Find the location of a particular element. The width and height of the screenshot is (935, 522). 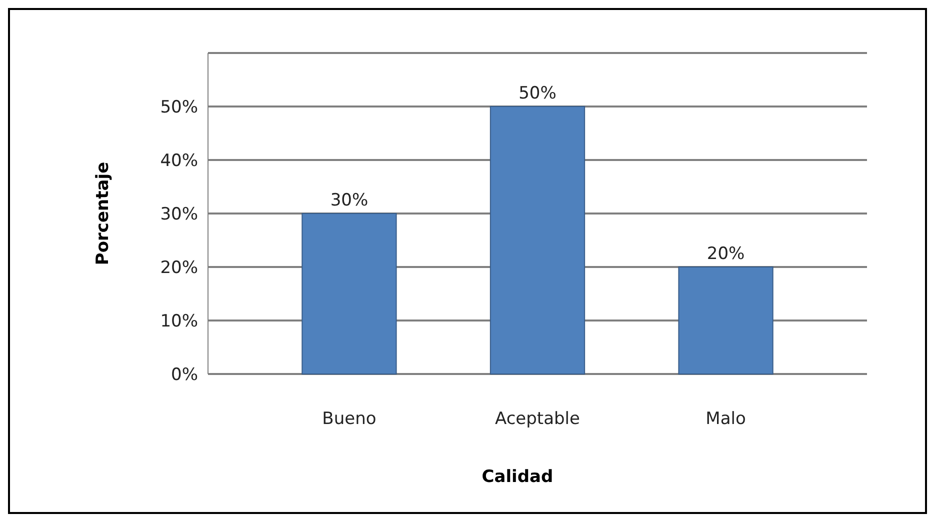

y-tick-label: 40% is located at coordinates (179, 160).